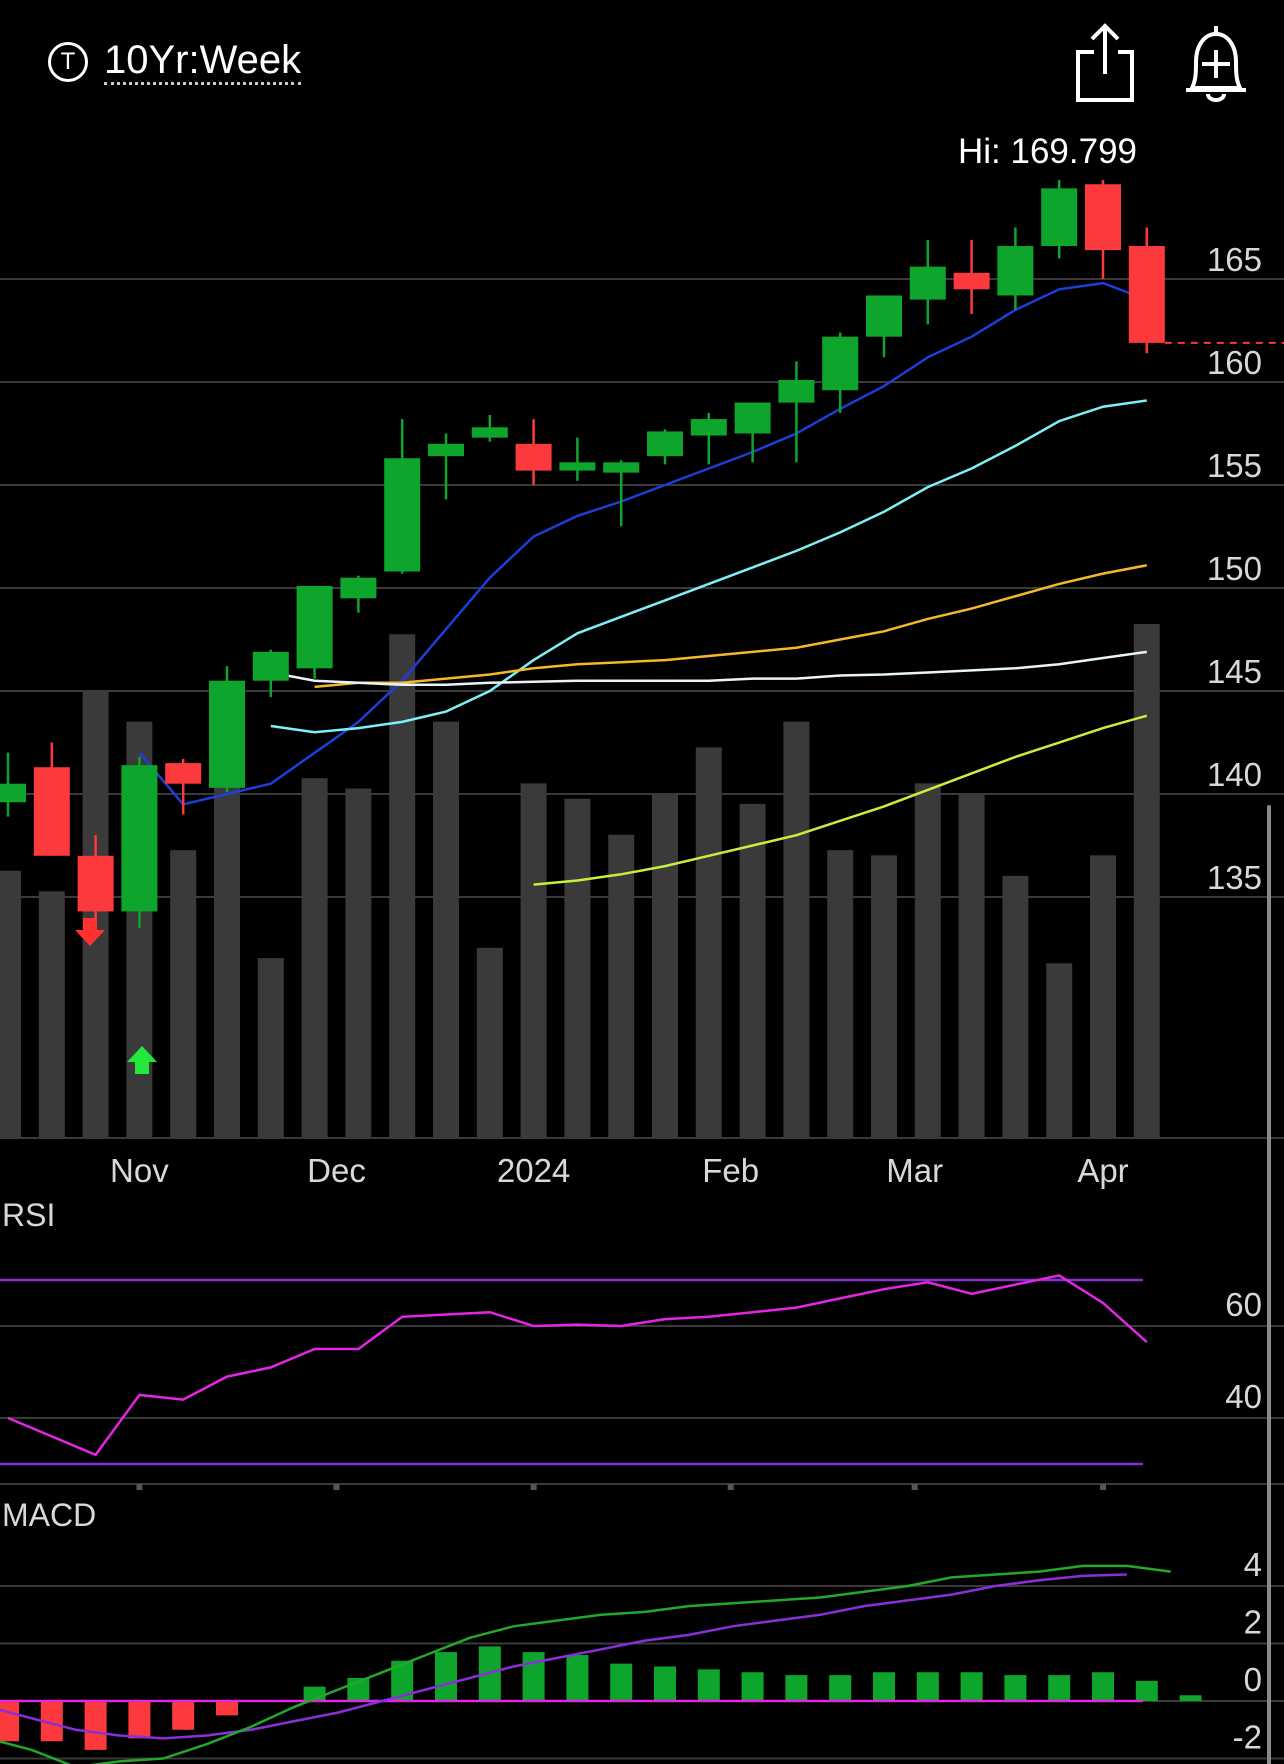 This screenshot has height=1764, width=1284. I want to click on rsi-tick-label: 40, so click(1243, 1396).